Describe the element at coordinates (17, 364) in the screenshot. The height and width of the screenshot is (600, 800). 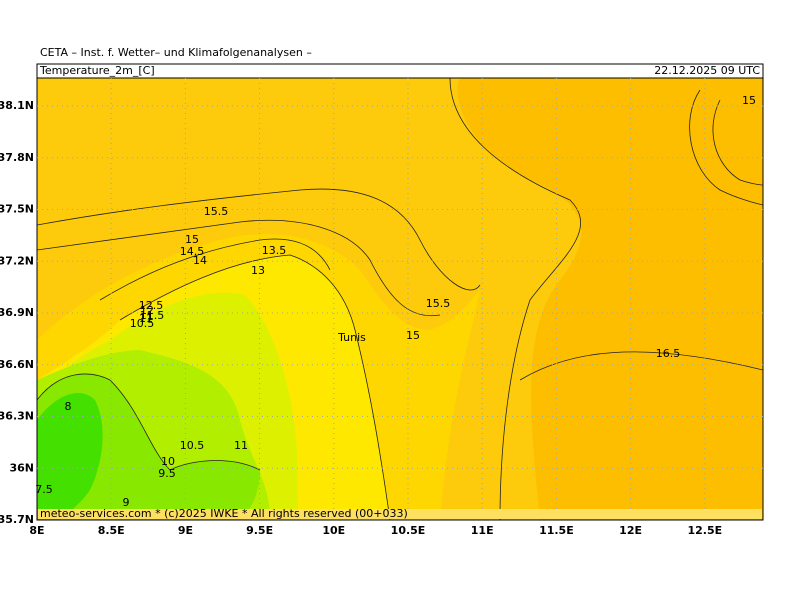
I see `lat-label: 36.6N` at that location.